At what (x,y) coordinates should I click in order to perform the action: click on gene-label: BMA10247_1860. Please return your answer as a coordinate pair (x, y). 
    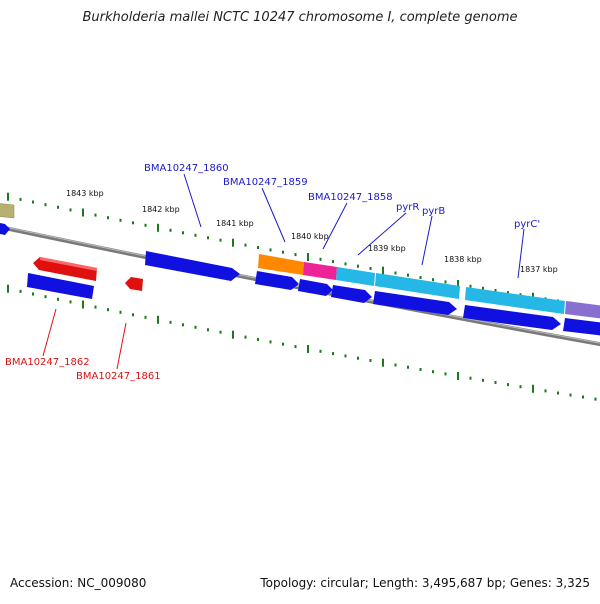
    Looking at the image, I should click on (186, 168).